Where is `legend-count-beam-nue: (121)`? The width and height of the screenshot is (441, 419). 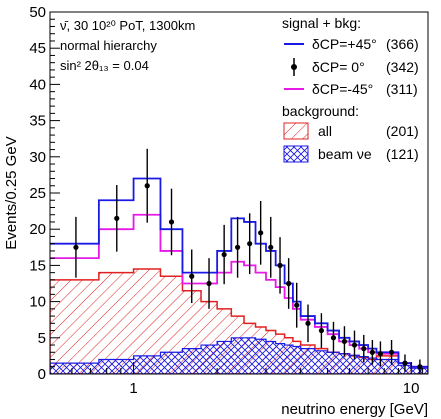 legend-count-beam-nue: (121) is located at coordinates (402, 154).